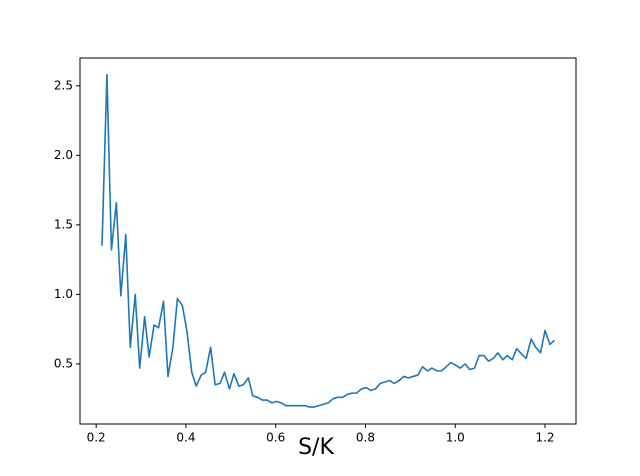 This screenshot has width=640, height=476. I want to click on x-tick-label: 1.2, so click(544, 438).